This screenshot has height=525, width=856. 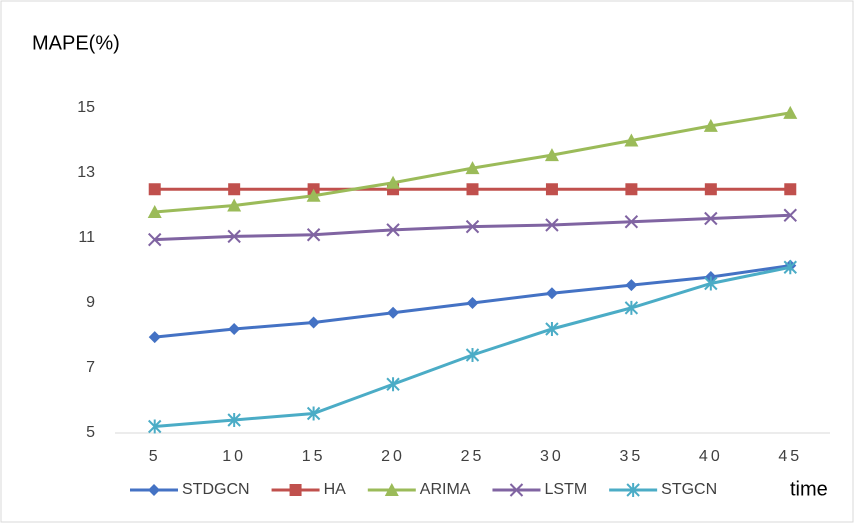 I want to click on x-tick-label: 25, so click(x=473, y=456).